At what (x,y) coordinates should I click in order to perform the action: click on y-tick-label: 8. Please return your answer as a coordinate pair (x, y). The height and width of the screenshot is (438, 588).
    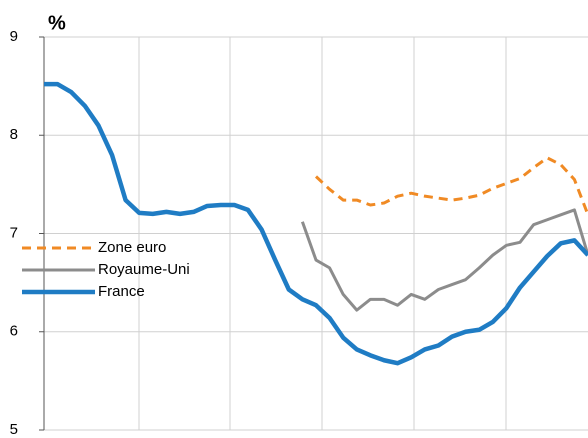
    Looking at the image, I should click on (14, 134).